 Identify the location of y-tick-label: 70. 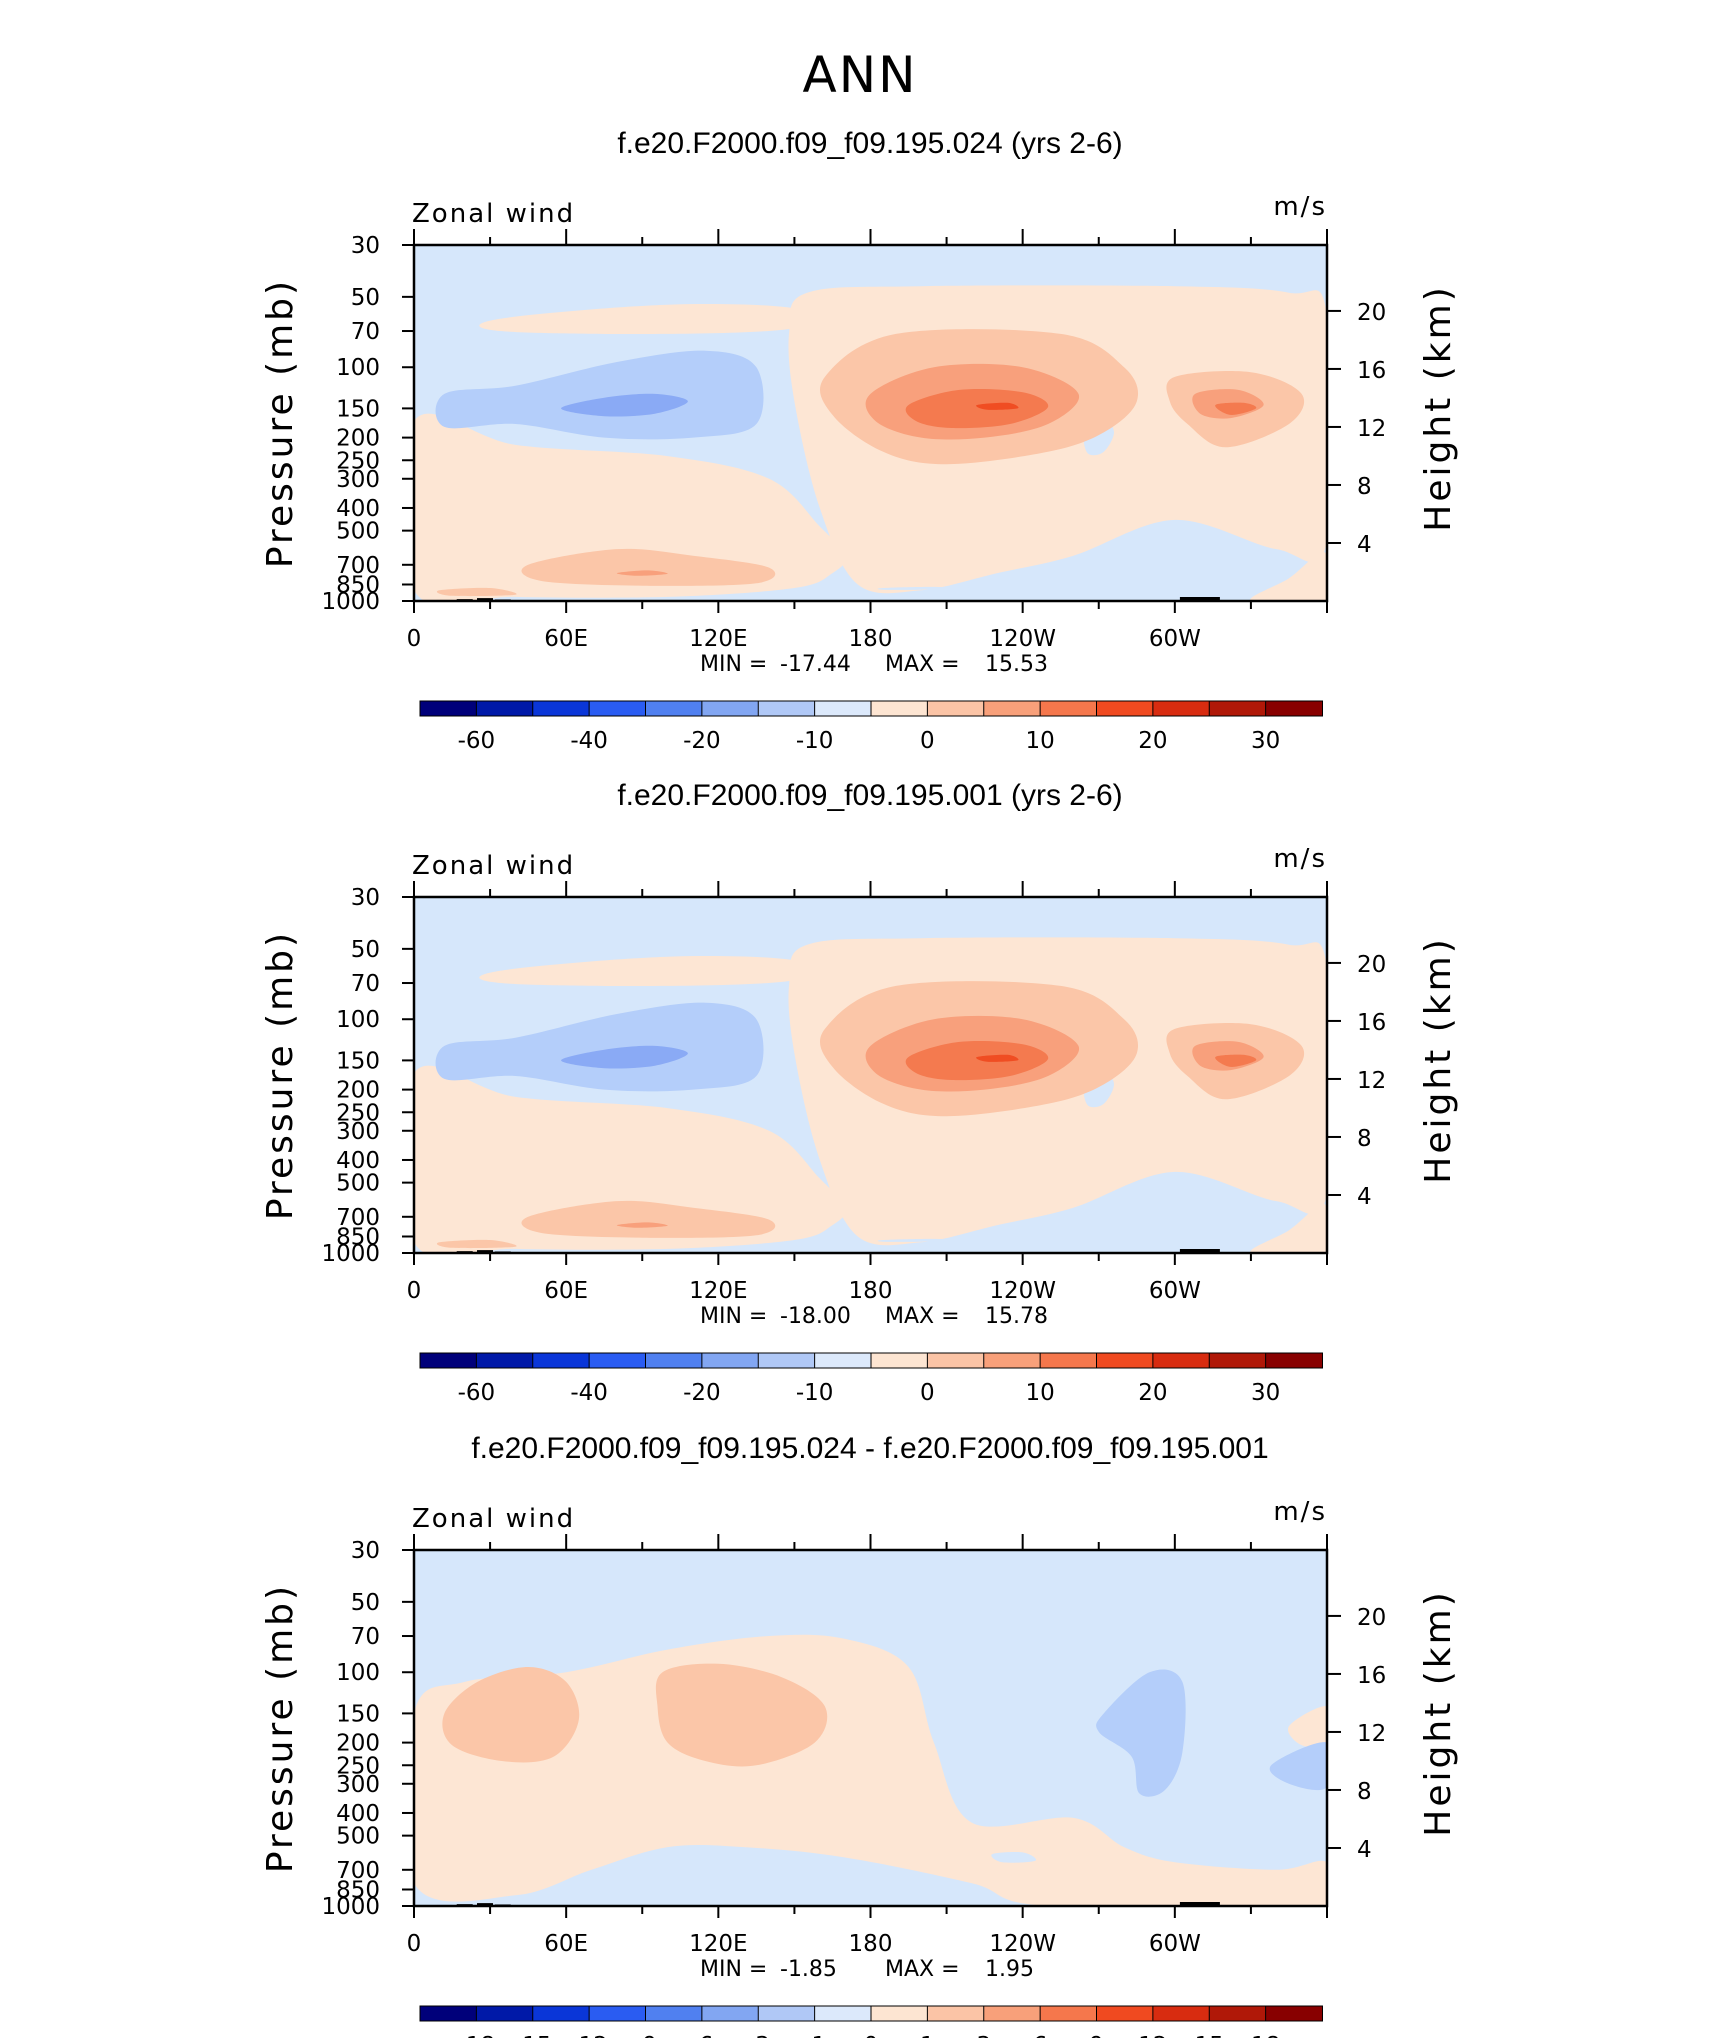
(365, 332).